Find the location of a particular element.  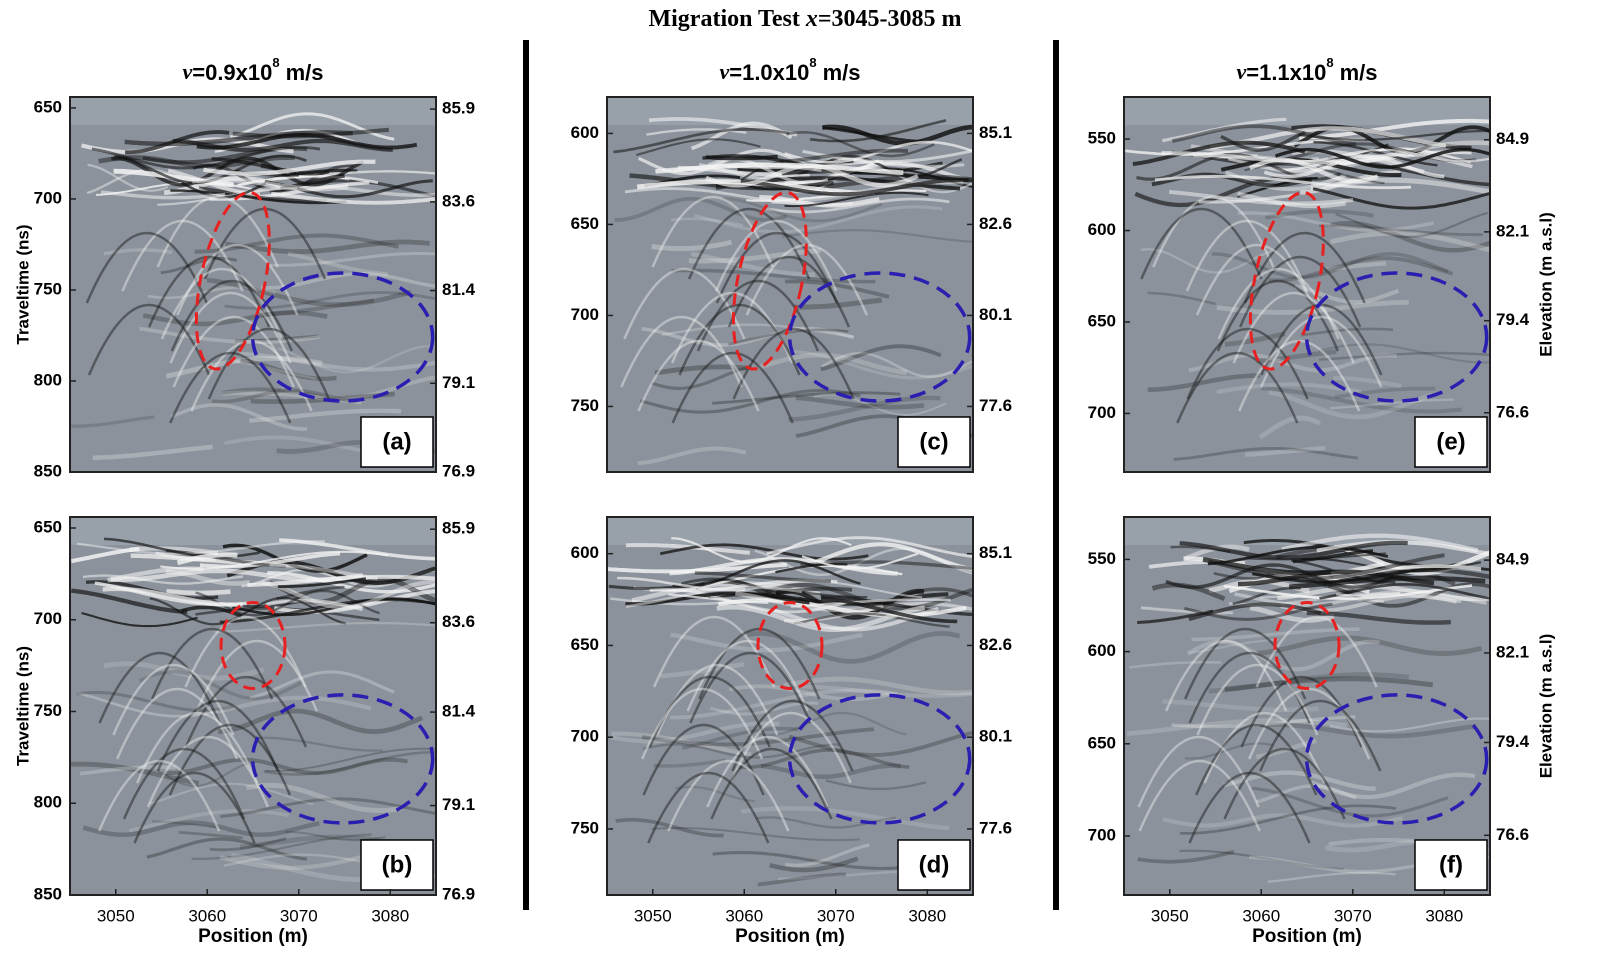

heading-unit: m/s is located at coordinates (305, 72).